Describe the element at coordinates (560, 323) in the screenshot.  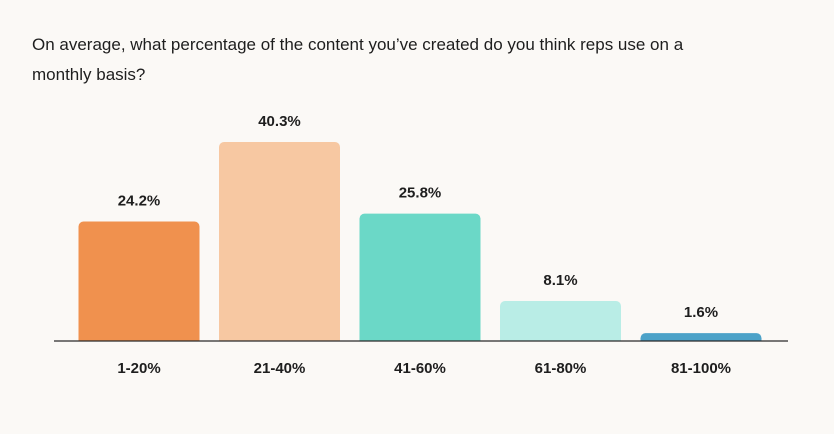
I see `bar-61-80%` at that location.